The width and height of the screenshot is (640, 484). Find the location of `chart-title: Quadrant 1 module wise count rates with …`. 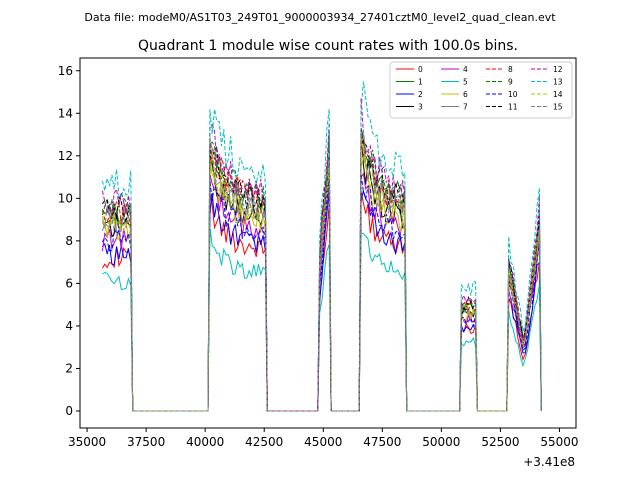

chart-title: Quadrant 1 module wise count rates with … is located at coordinates (328, 46).